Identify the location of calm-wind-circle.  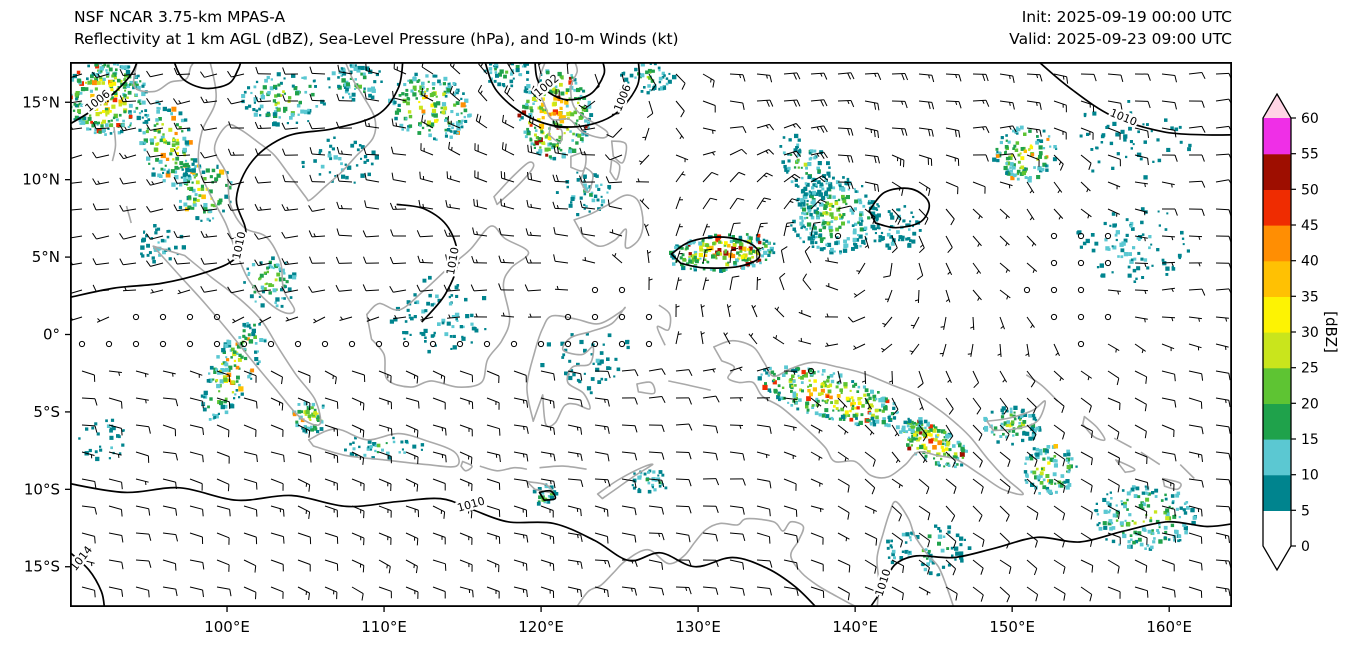
(136, 344).